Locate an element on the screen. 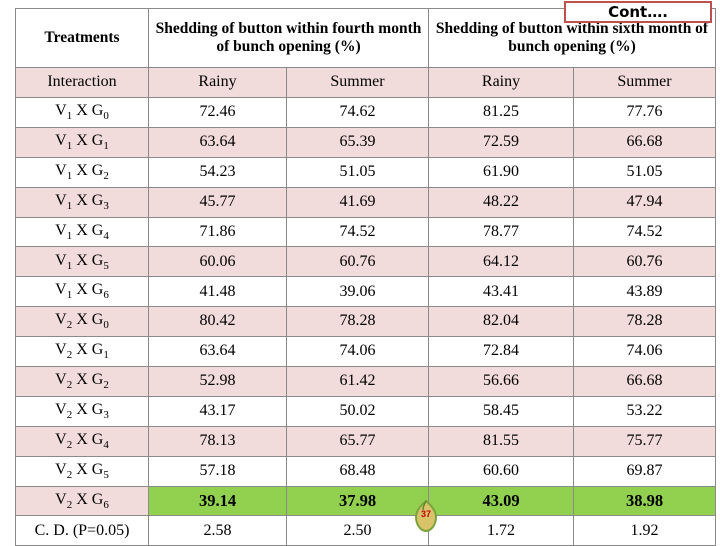 This screenshot has width=720, height=546. rainy-fourth-cell: 72.46 is located at coordinates (217, 112).